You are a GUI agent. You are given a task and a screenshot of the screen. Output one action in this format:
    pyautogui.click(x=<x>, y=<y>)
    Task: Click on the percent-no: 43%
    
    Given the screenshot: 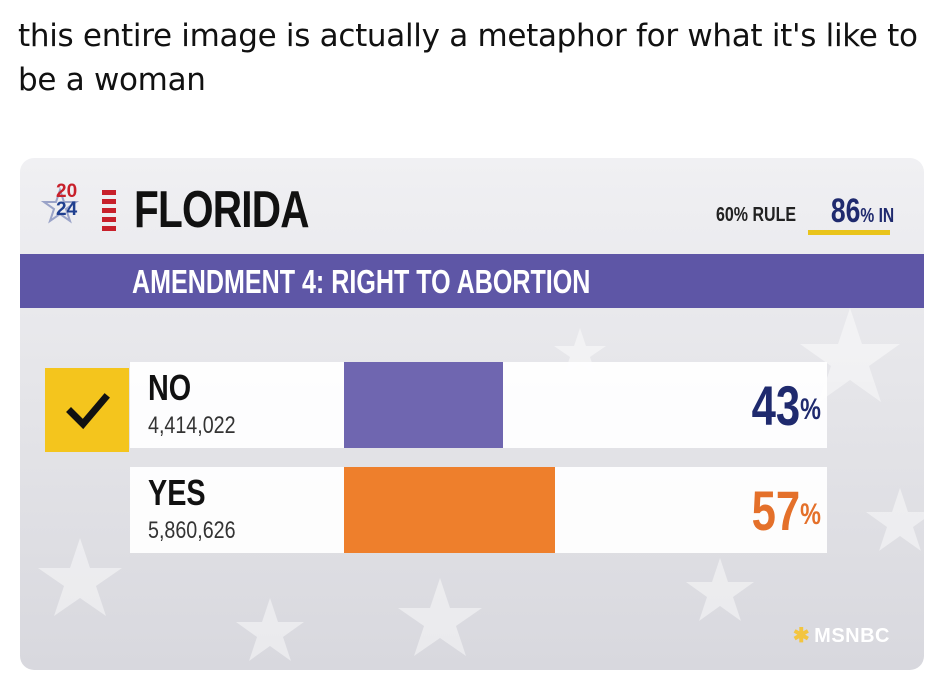 What is the action you would take?
    pyautogui.click(x=786, y=406)
    